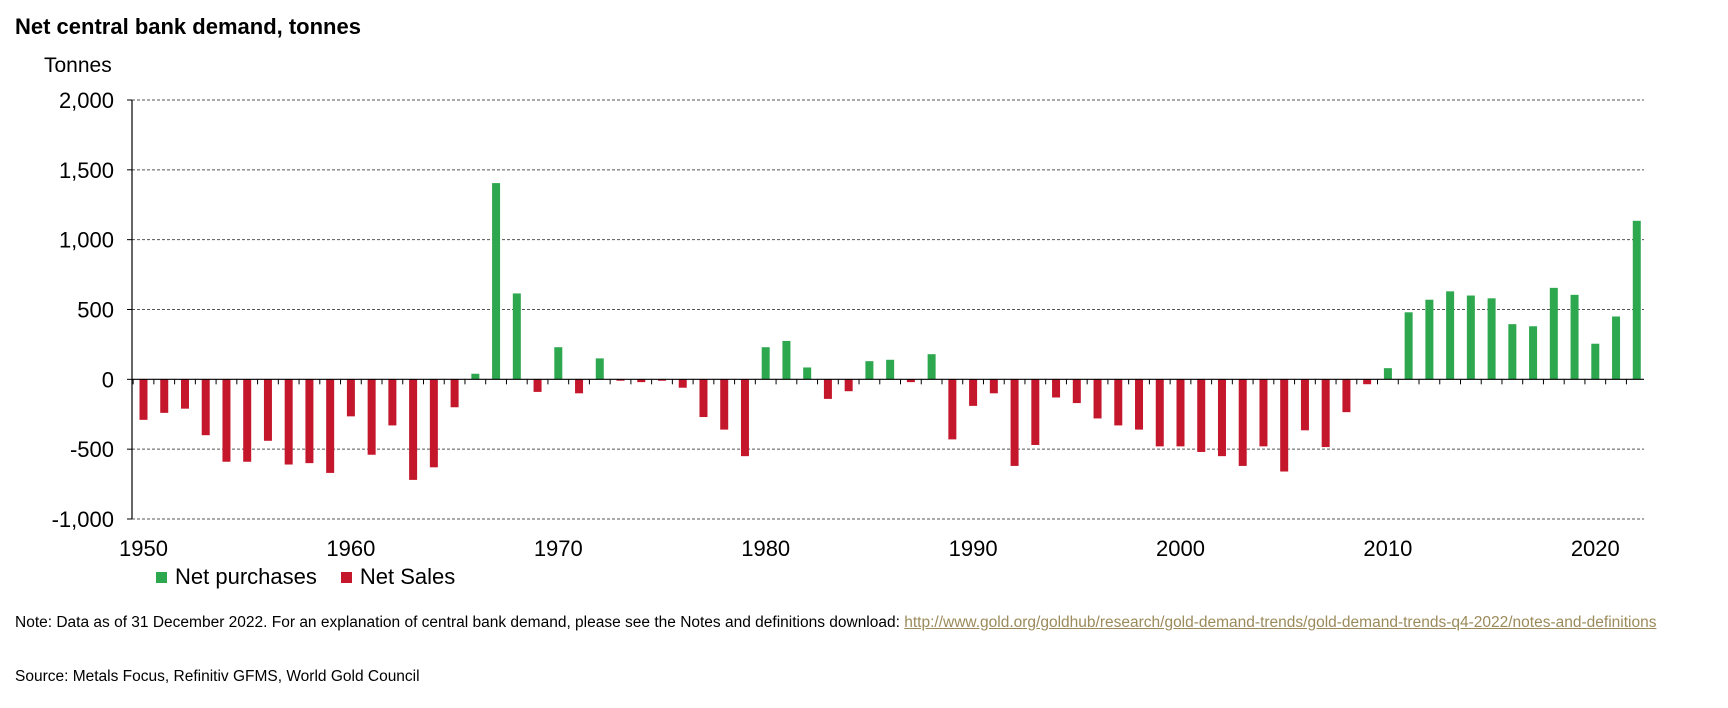 This screenshot has height=708, width=1728. Describe the element at coordinates (1263, 413) in the screenshot. I see `bar-2004` at that location.